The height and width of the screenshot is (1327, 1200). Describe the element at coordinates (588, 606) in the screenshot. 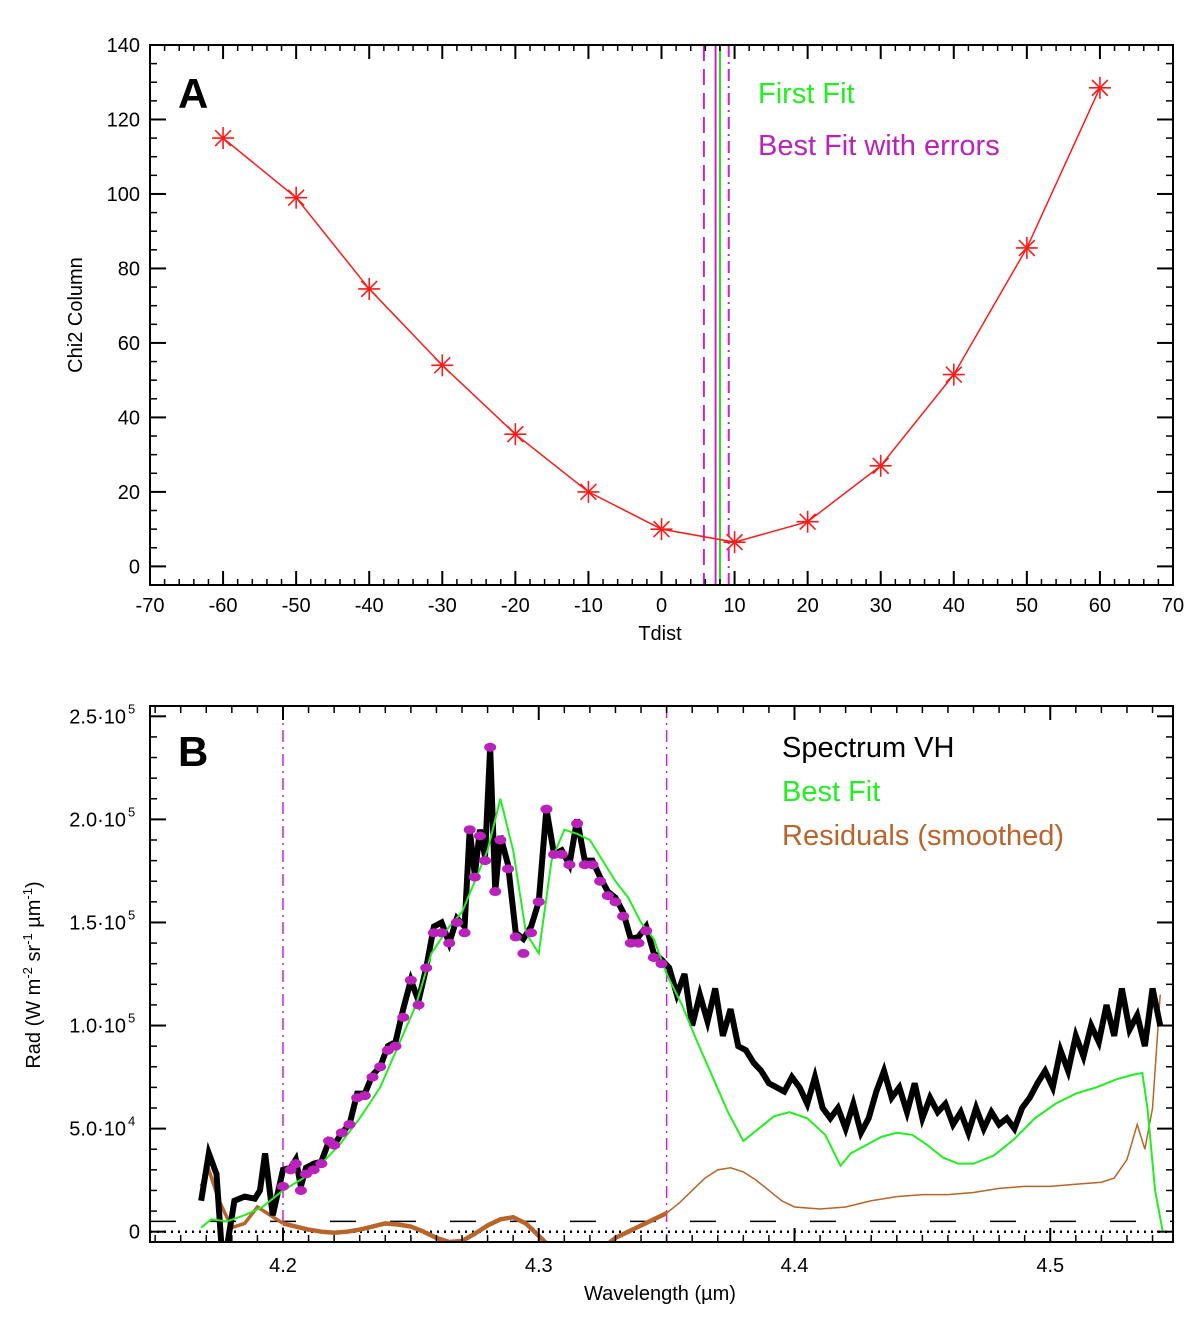

I see `x-tick-label: -10` at that location.